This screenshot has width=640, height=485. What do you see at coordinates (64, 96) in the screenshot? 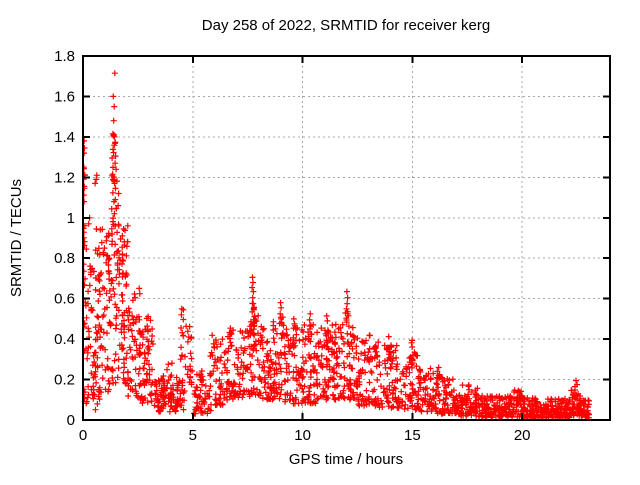
I see `y-tick-label: 1.6` at bounding box center [64, 96].